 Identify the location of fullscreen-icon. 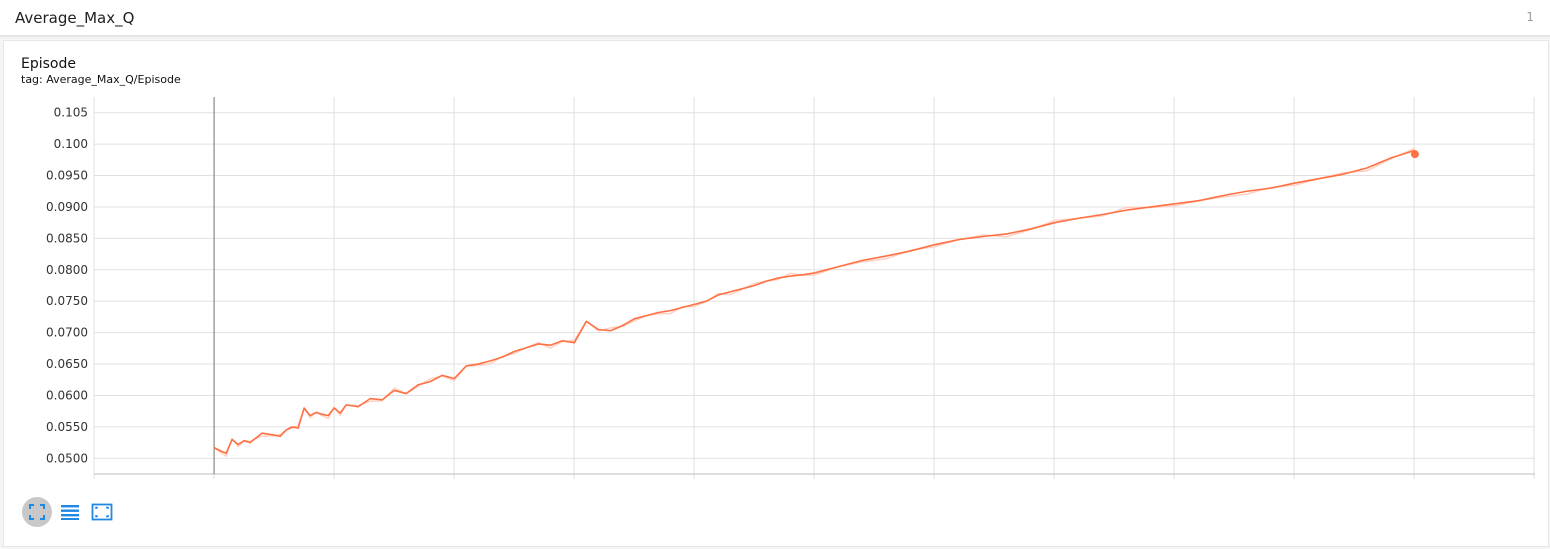
(37, 512).